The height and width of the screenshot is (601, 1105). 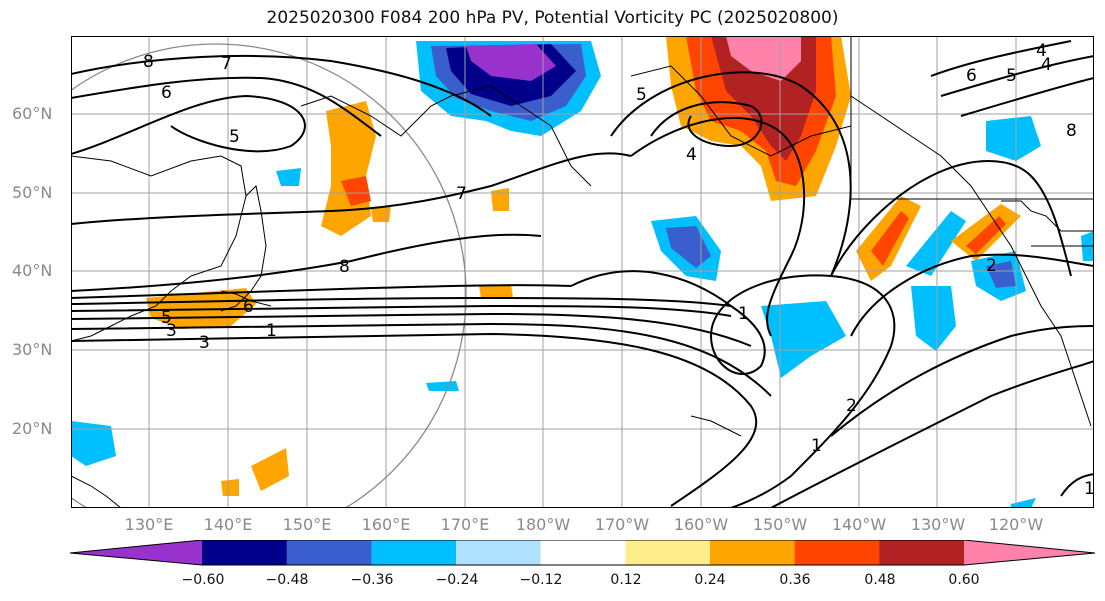 I want to click on colorbar-tick: 0.48, so click(x=880, y=580).